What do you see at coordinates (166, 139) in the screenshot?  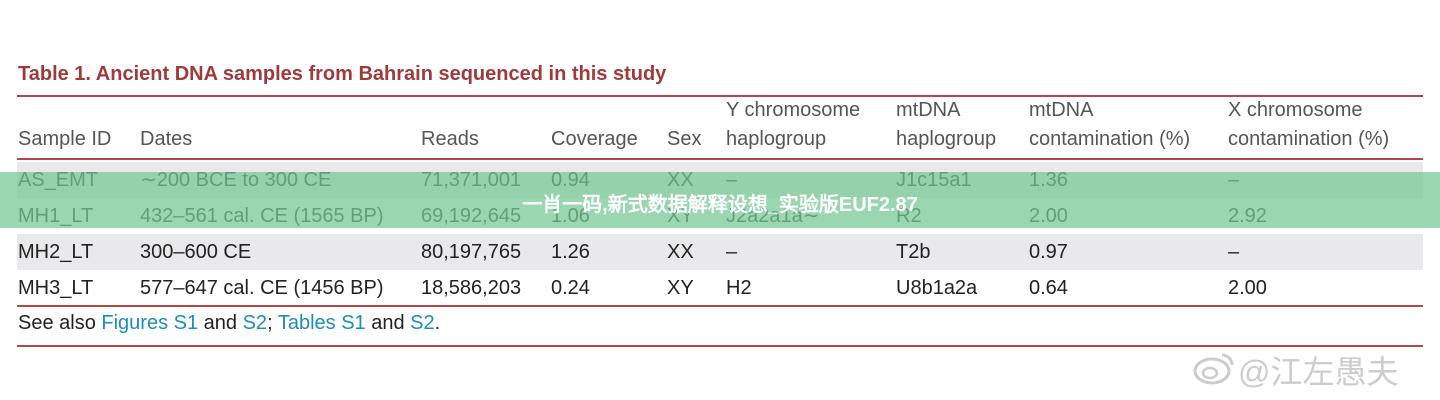 I see `header-cell: Dates` at bounding box center [166, 139].